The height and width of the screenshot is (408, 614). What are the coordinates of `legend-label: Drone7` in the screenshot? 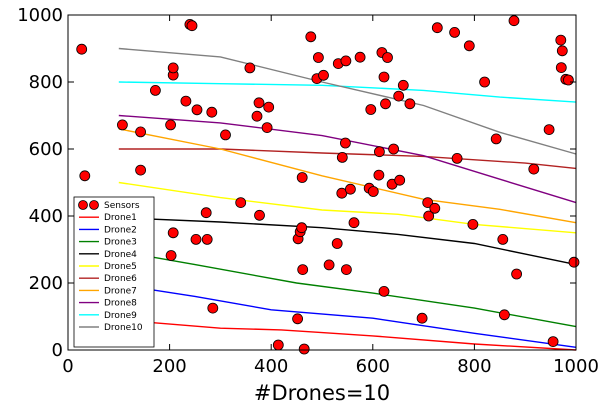 It's located at (120, 291).